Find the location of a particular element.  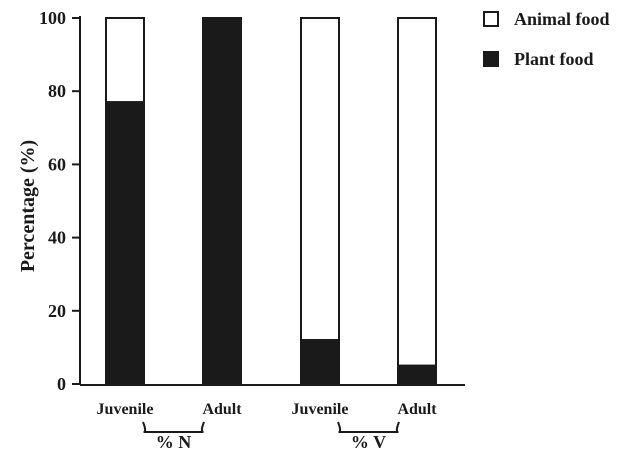

legend: Animal food Plant food is located at coordinates (546, 39).